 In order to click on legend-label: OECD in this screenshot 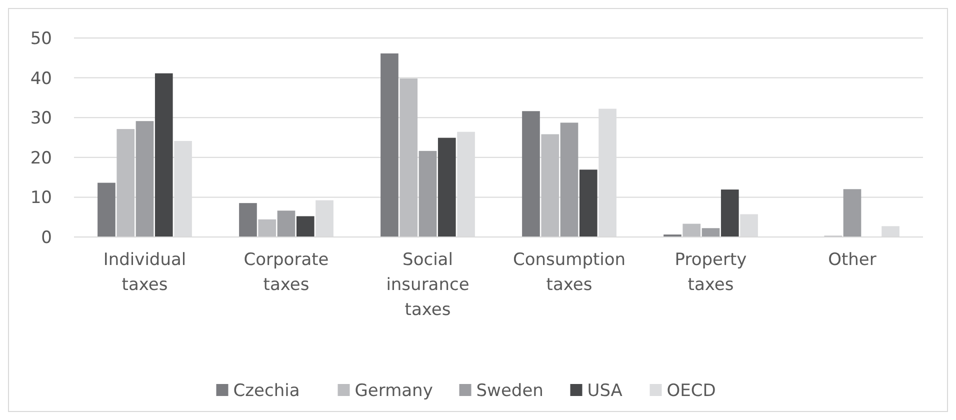, I will do `click(691, 390)`.